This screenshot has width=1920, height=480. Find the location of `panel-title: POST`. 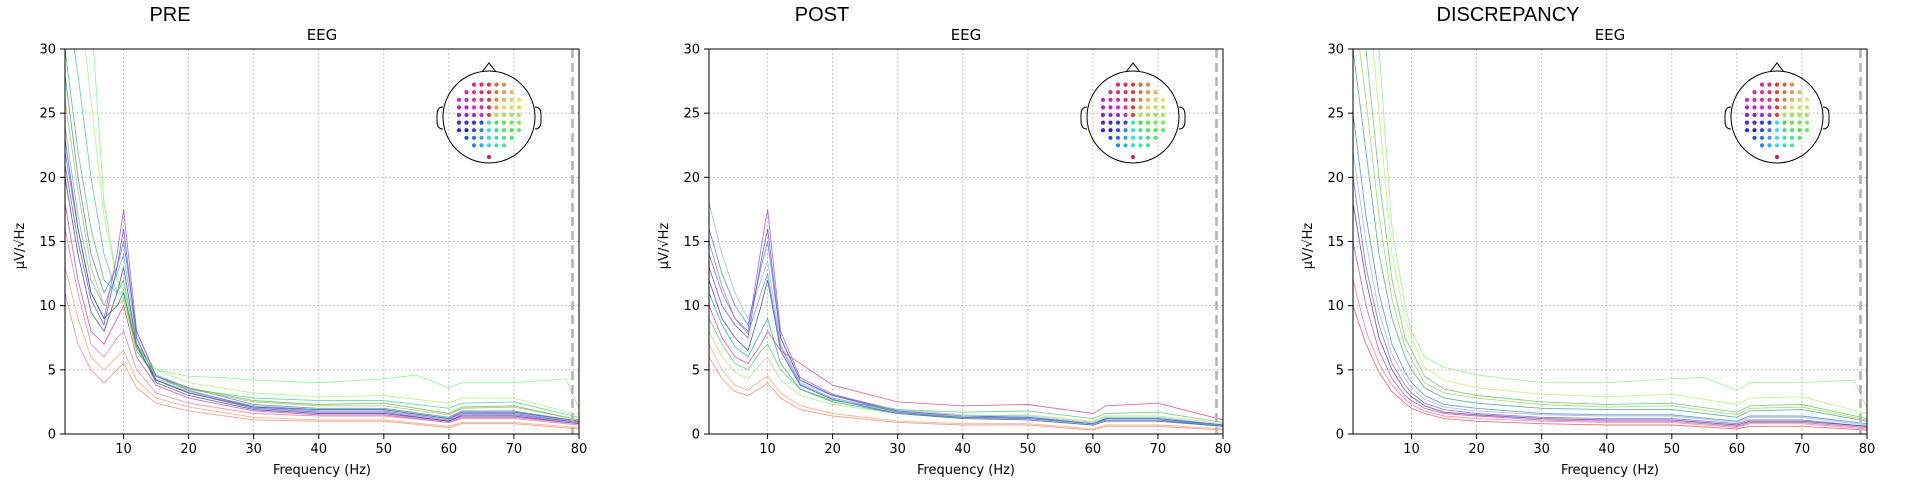

panel-title: POST is located at coordinates (822, 15).